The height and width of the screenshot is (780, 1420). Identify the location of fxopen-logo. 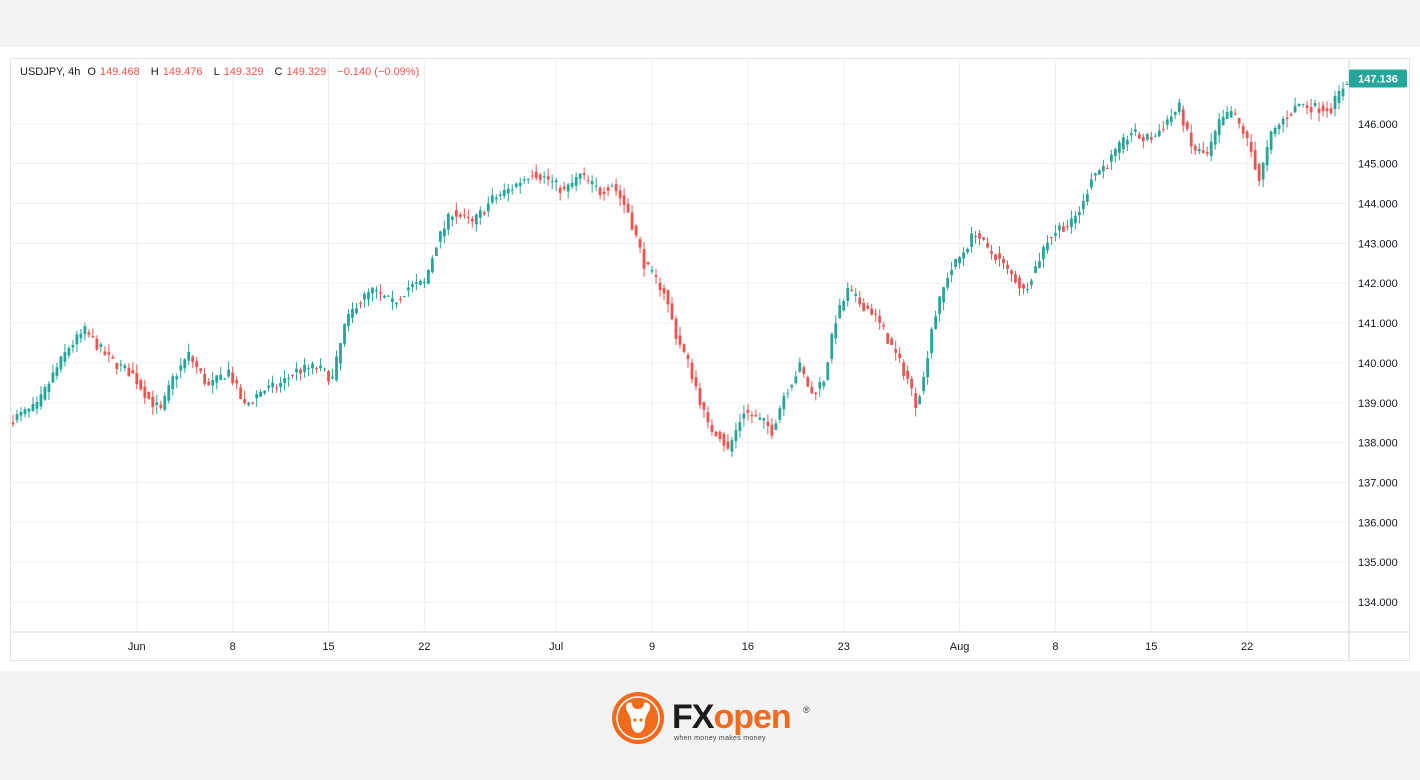
(715, 718).